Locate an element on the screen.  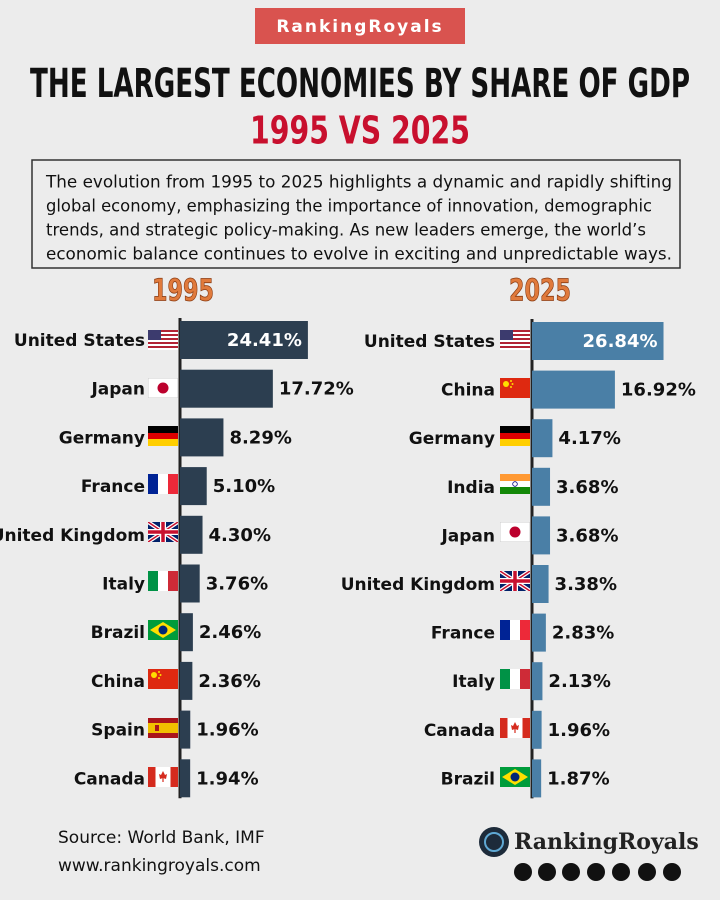
flags-1995 is located at coordinates (163, 558).